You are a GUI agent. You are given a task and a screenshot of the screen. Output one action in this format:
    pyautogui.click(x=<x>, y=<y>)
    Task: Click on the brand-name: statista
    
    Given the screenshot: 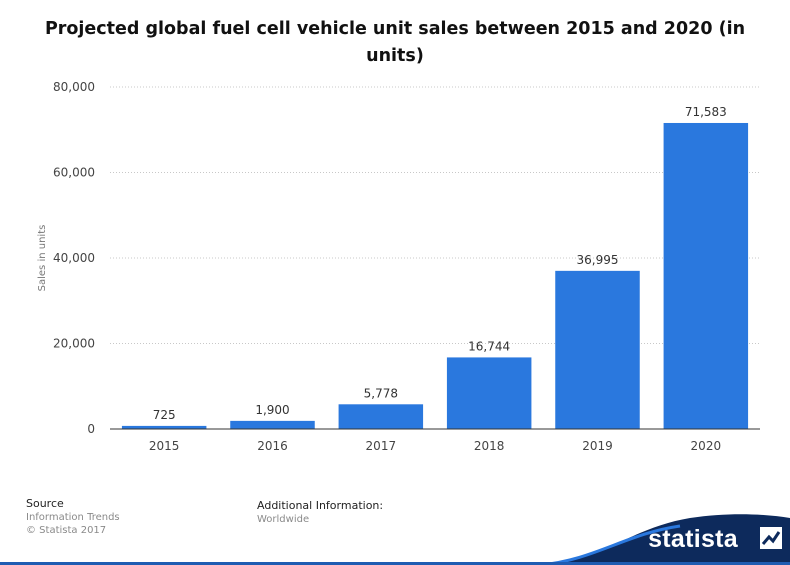 What is the action you would take?
    pyautogui.click(x=693, y=539)
    